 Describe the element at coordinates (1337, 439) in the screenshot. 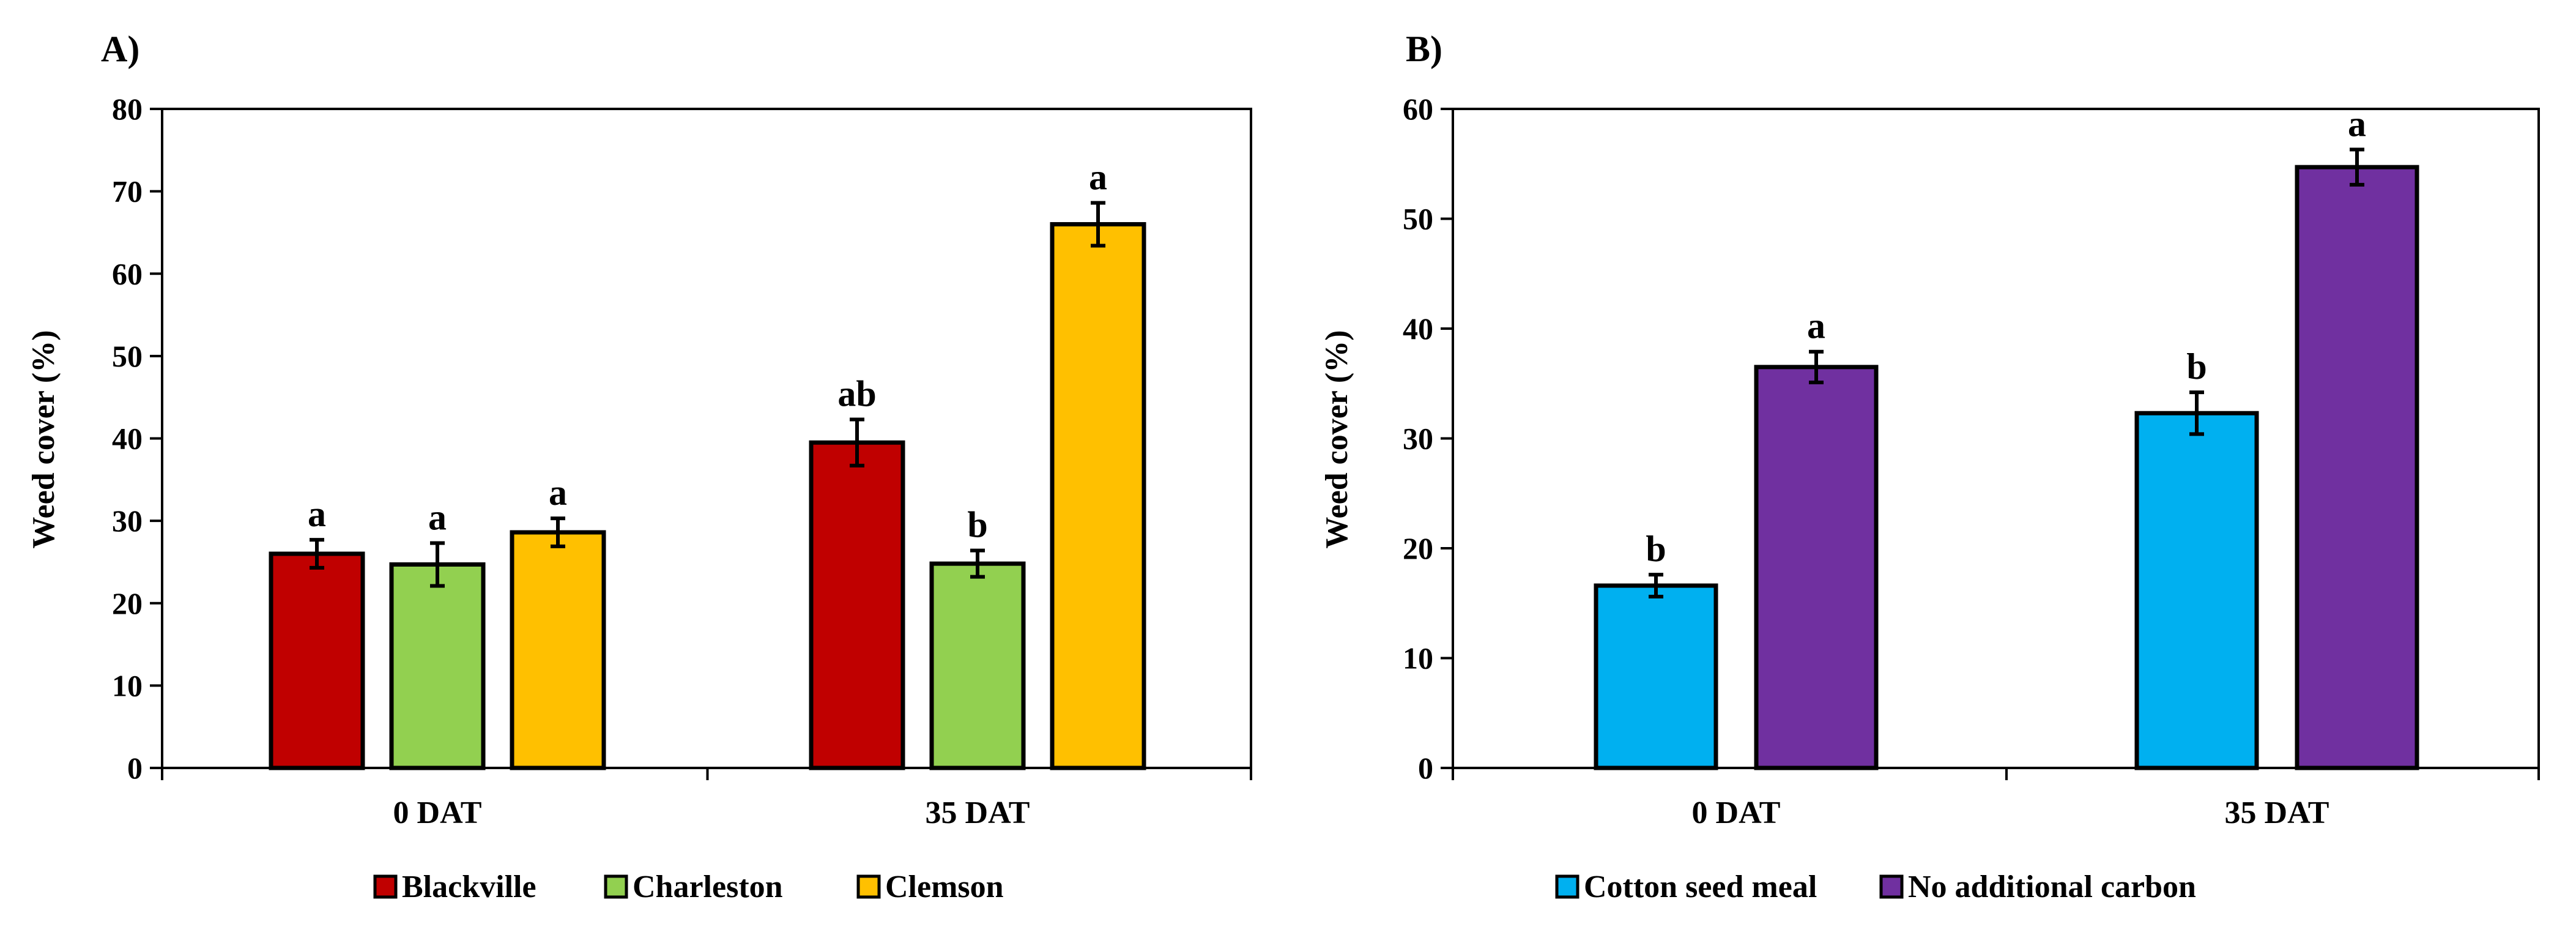

I see `panel-b-y-axis-label: Weed cover (%)` at that location.